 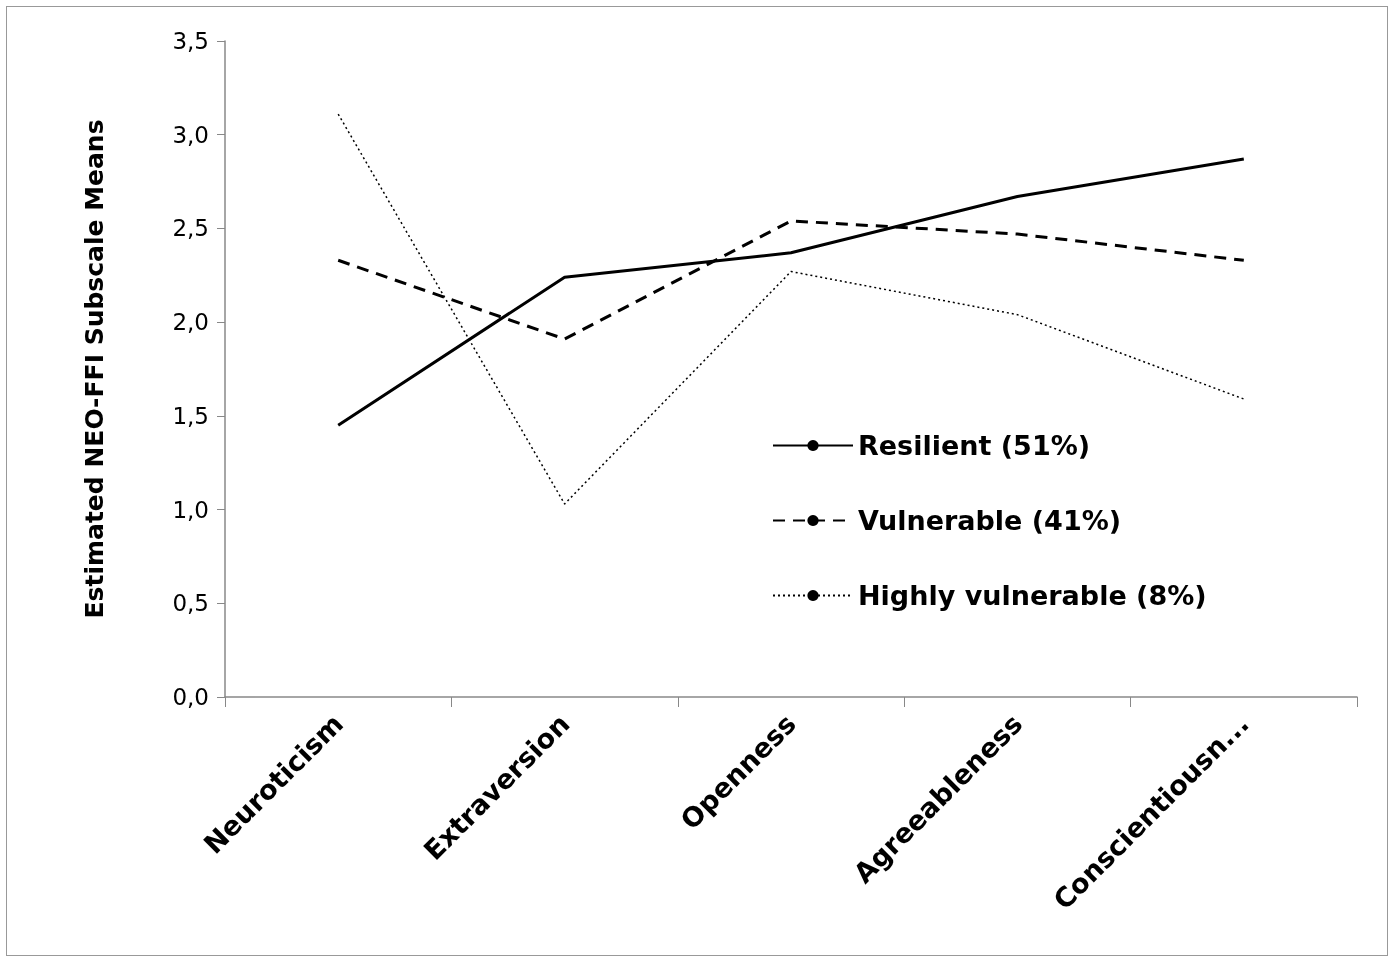 What do you see at coordinates (190, 415) in the screenshot?
I see `y-tick-label: 1,5` at bounding box center [190, 415].